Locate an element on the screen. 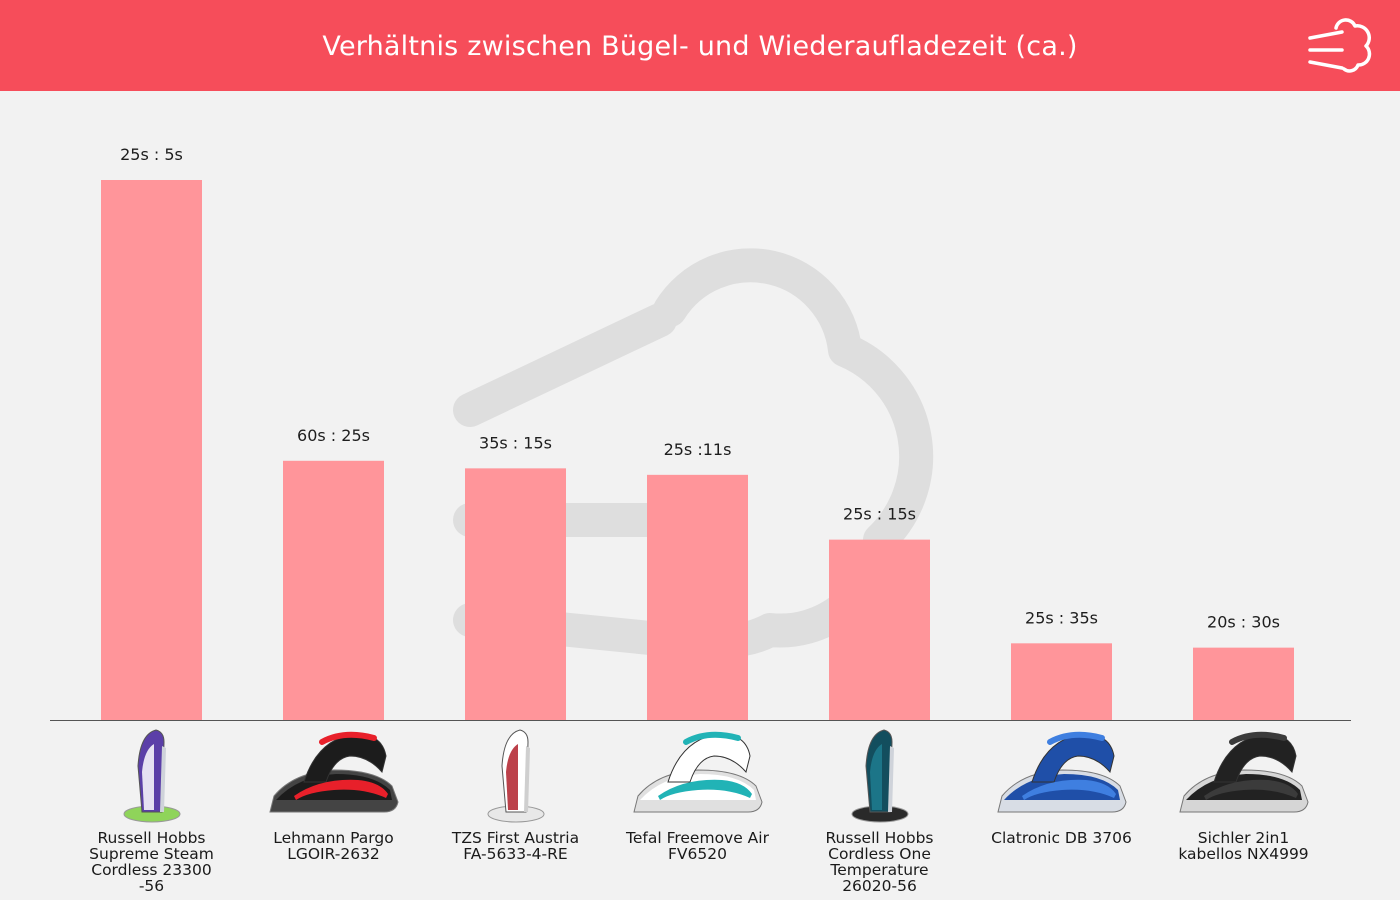 The image size is (1400, 900). value-label-7: 20s : 30s is located at coordinates (1243, 622).